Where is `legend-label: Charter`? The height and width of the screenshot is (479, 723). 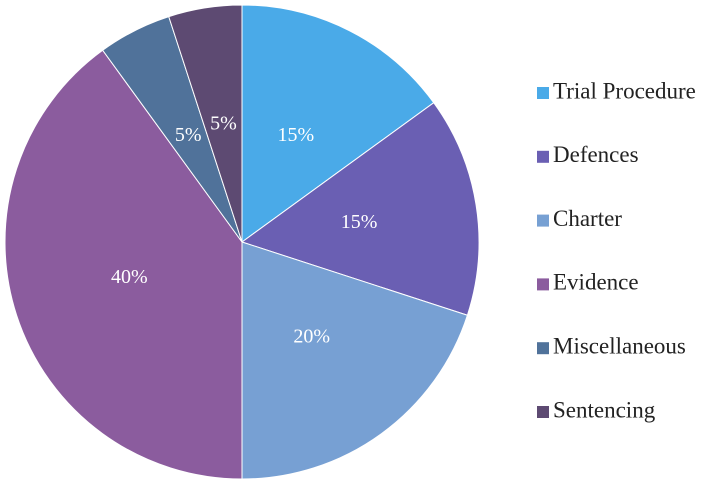
legend-label: Charter is located at coordinates (587, 218).